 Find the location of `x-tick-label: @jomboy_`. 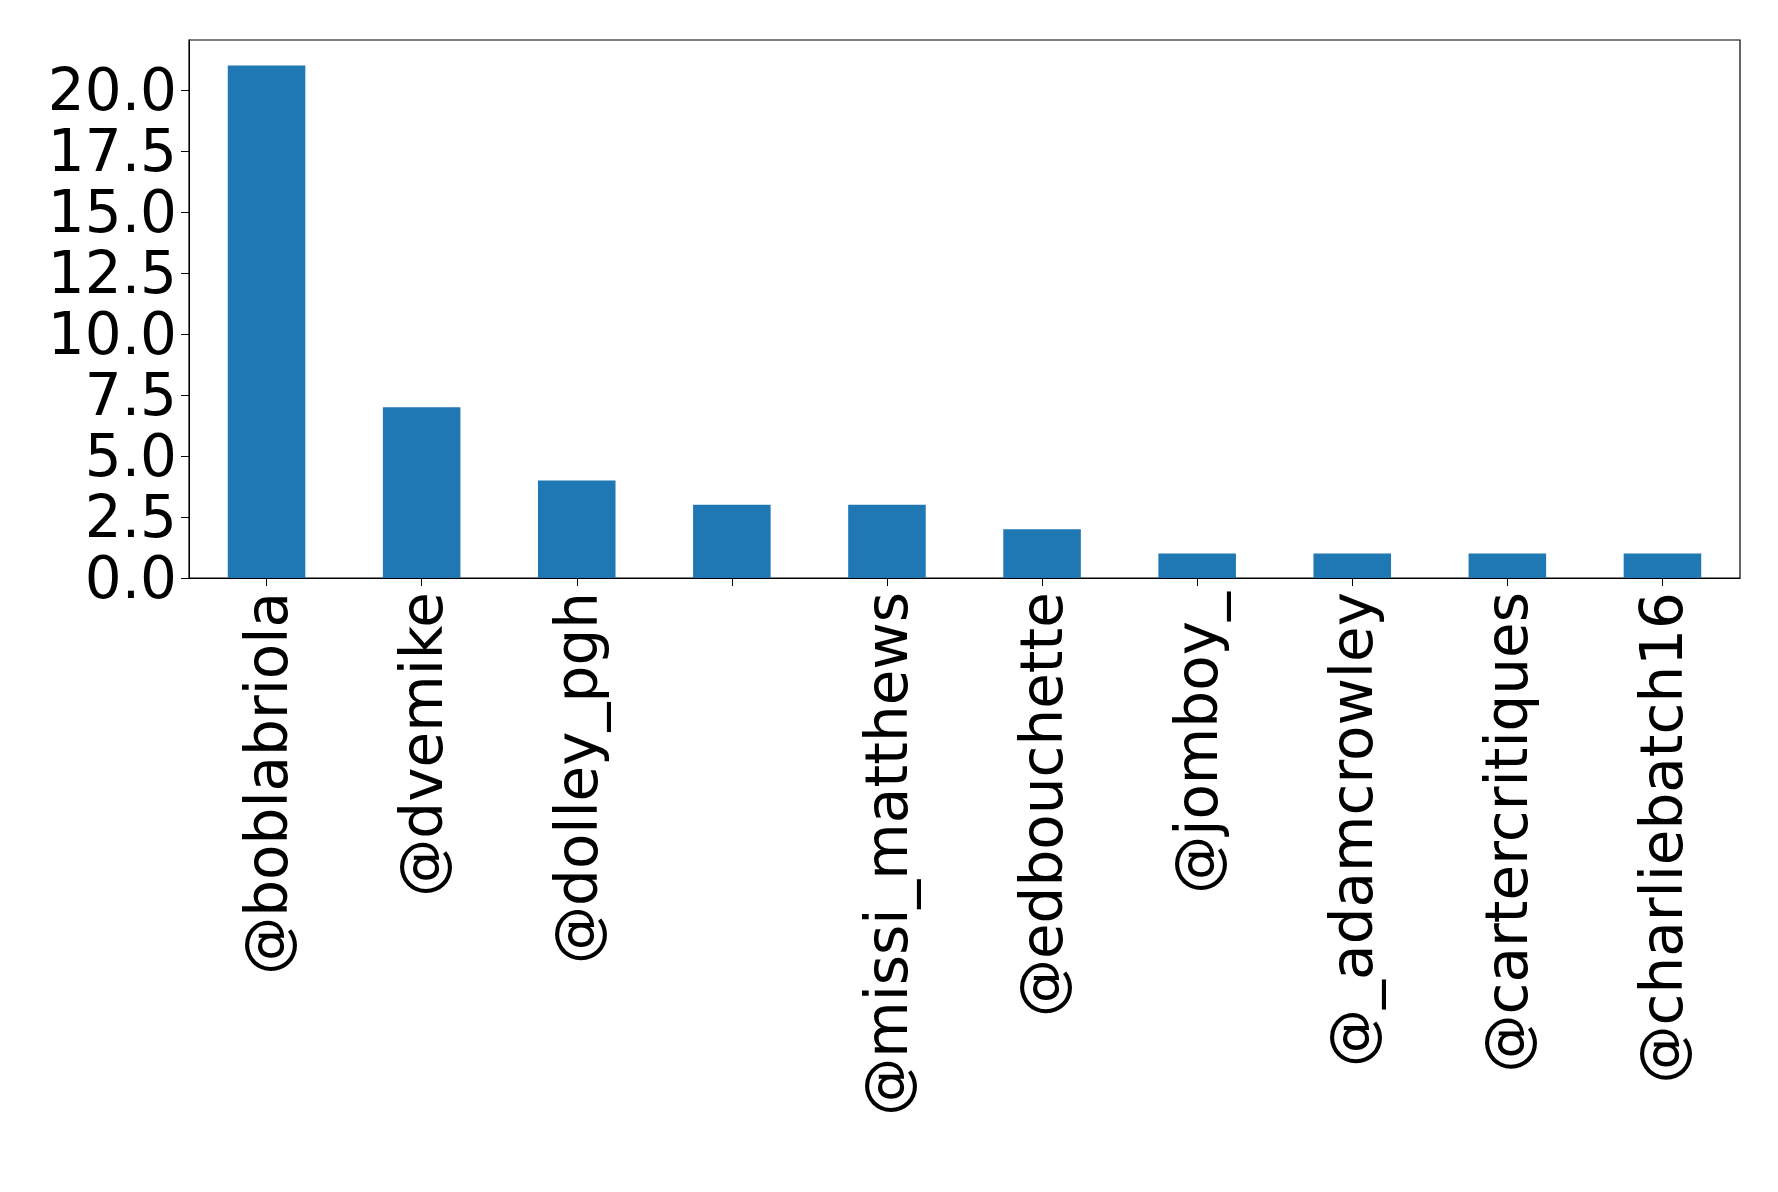

x-tick-label: @jomboy_ is located at coordinates (1197, 742).